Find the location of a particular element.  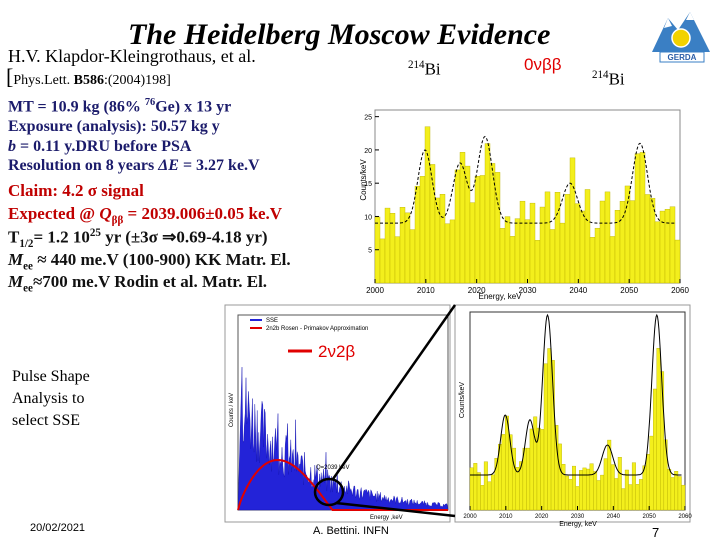

text: Expected @ is located at coordinates (54, 213).